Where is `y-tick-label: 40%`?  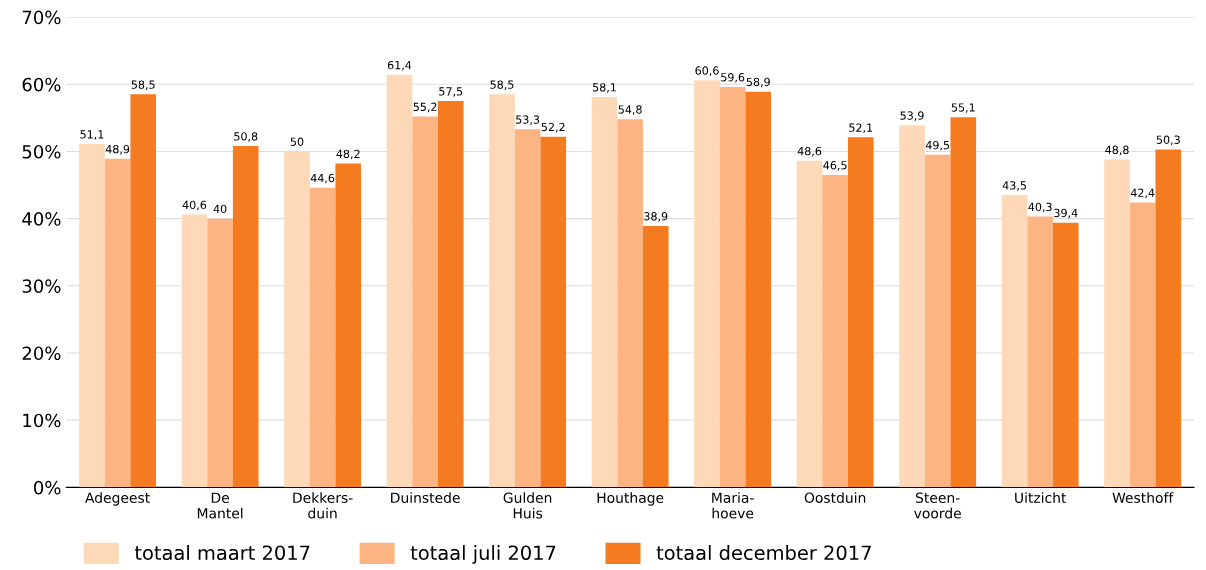 y-tick-label: 40% is located at coordinates (41, 219).